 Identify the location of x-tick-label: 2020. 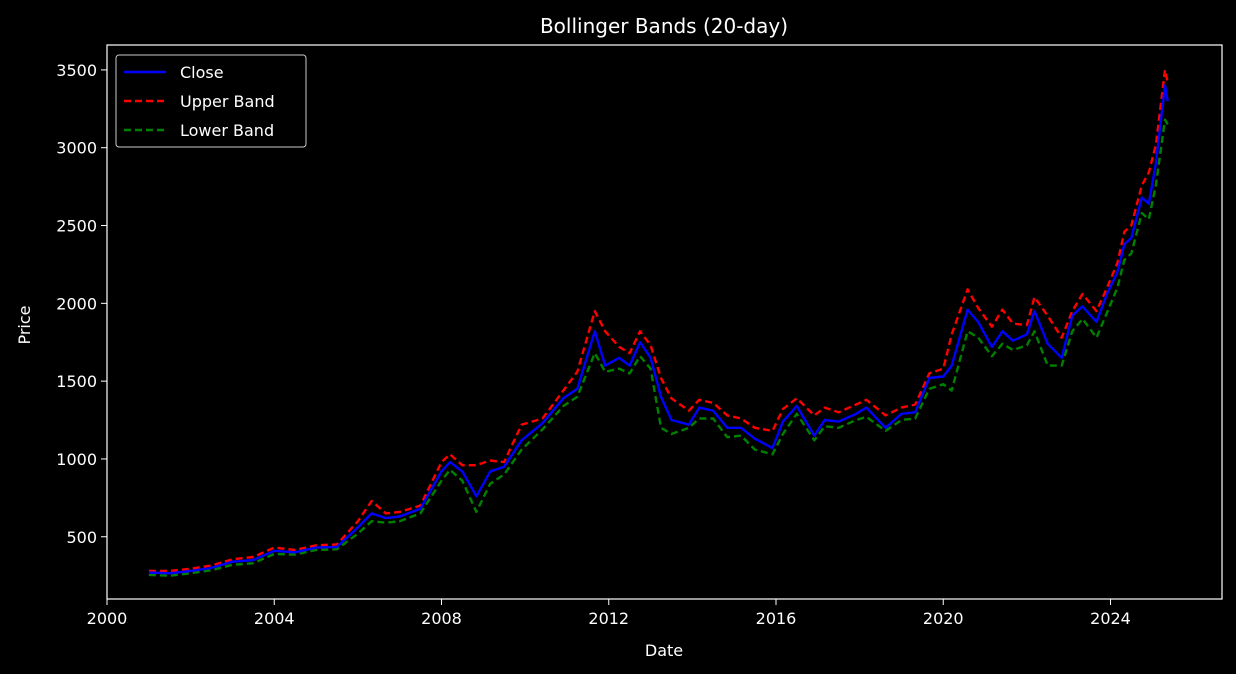
(943, 618).